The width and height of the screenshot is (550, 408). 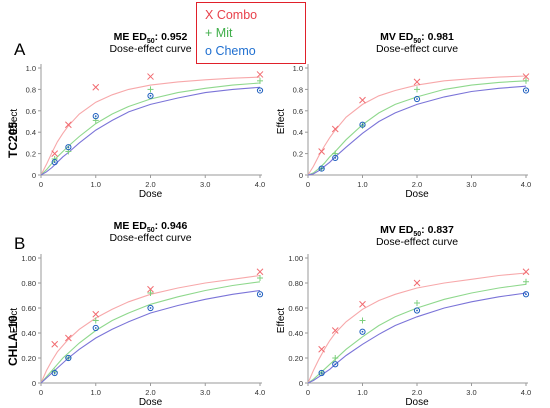 What do you see at coordinates (209, 15) in the screenshot?
I see `legend-symbol-combo: X` at bounding box center [209, 15].